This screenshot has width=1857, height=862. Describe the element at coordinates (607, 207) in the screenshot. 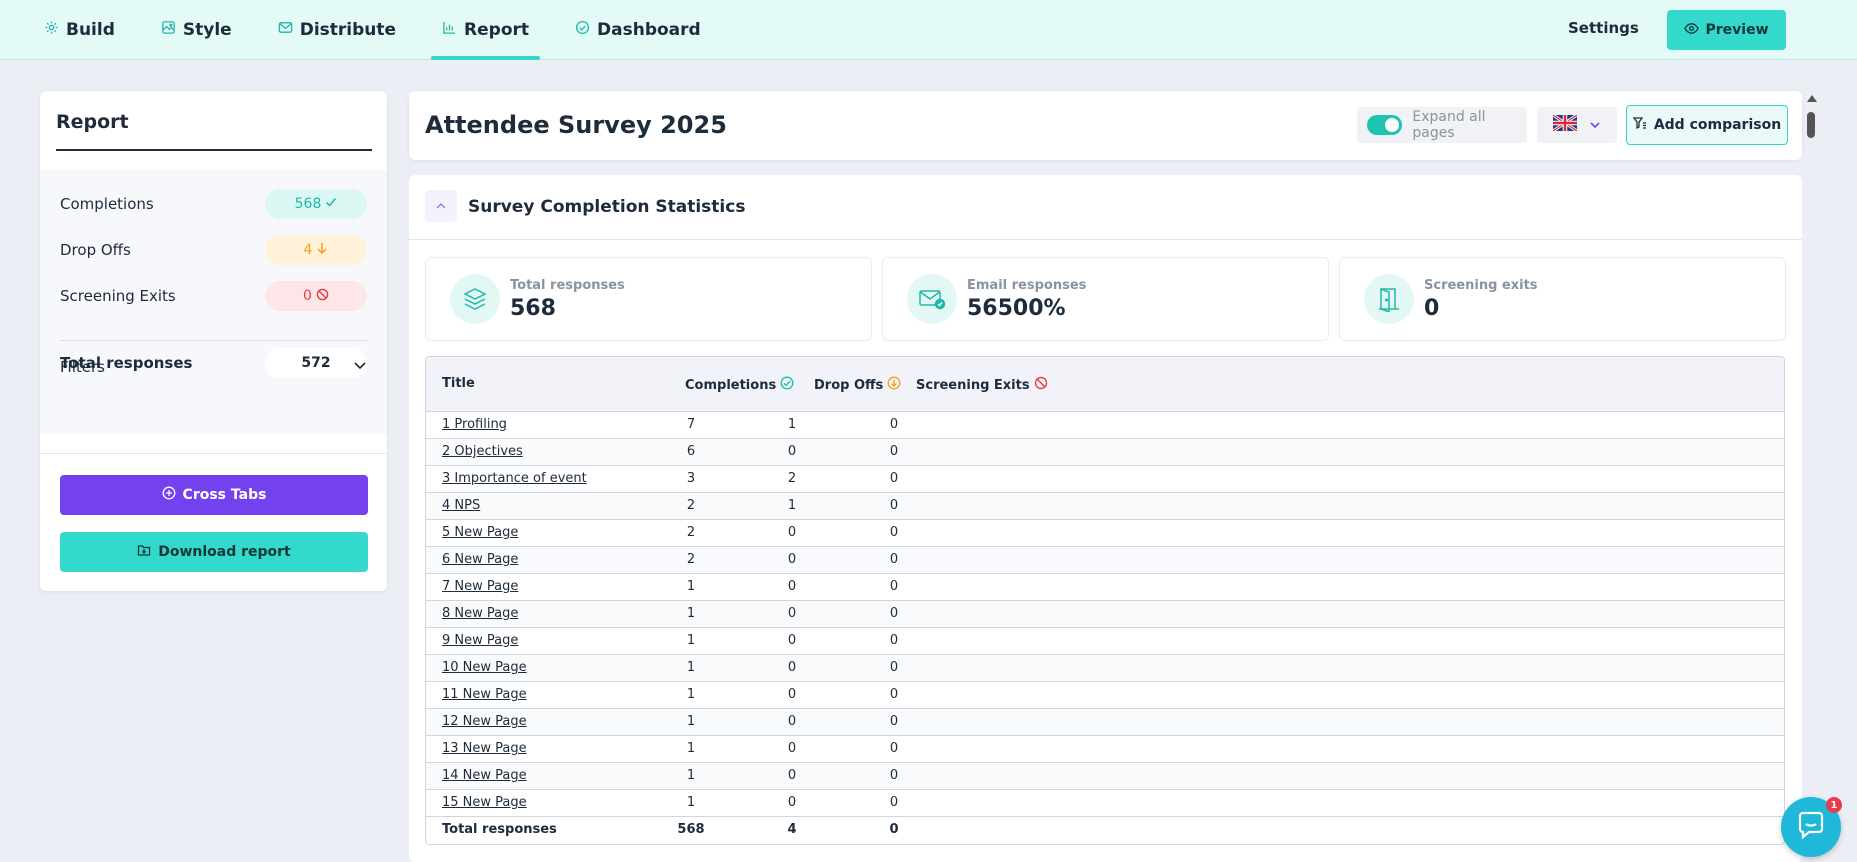

I see `section-title: Survey Completion Statistics` at that location.